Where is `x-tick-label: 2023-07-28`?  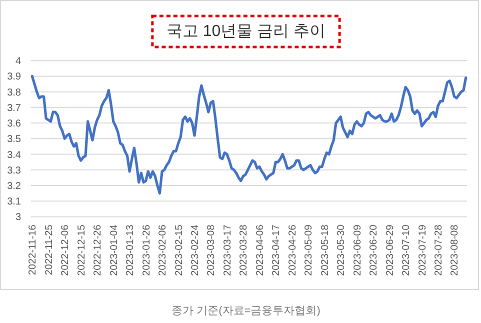 x-tick-label: 2023-07-28 is located at coordinates (439, 250).